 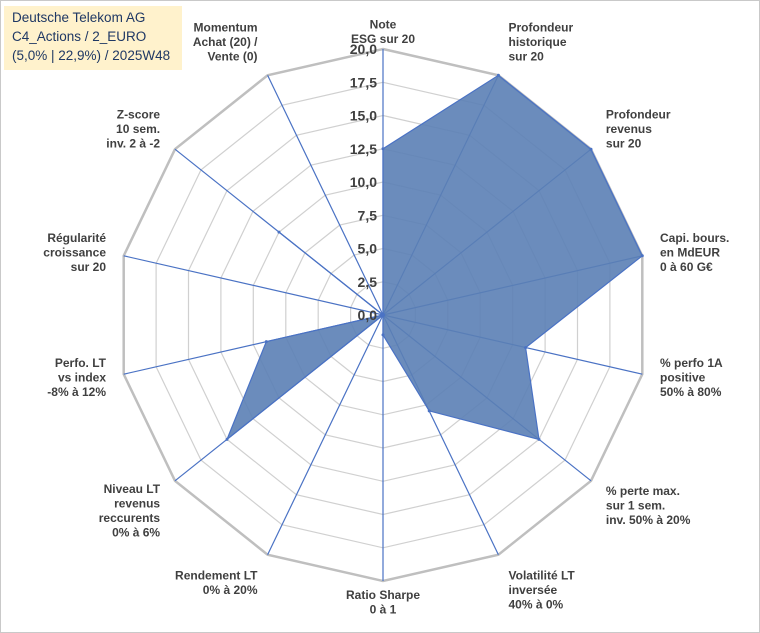 I want to click on axis-label-line: Perfo. LT, so click(x=81, y=363).